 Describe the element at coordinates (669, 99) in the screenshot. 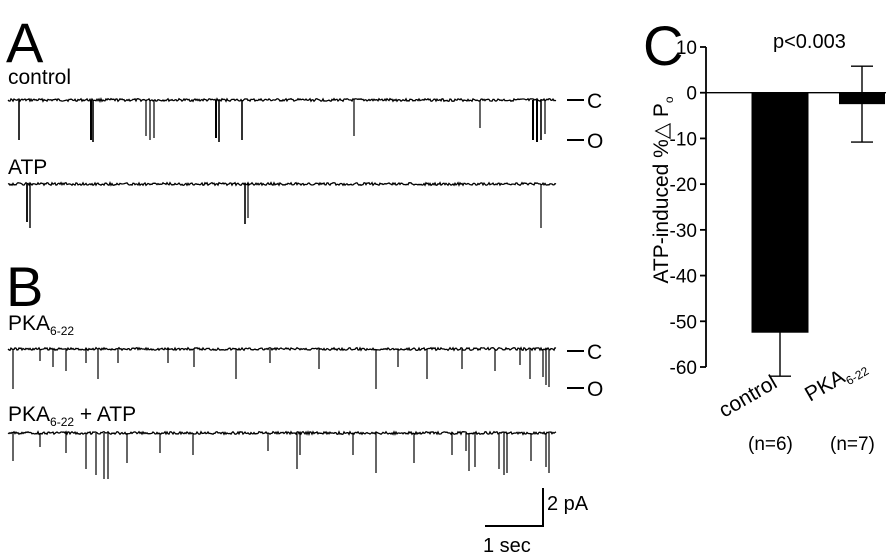

I see `y-axis-title-sub: o` at that location.